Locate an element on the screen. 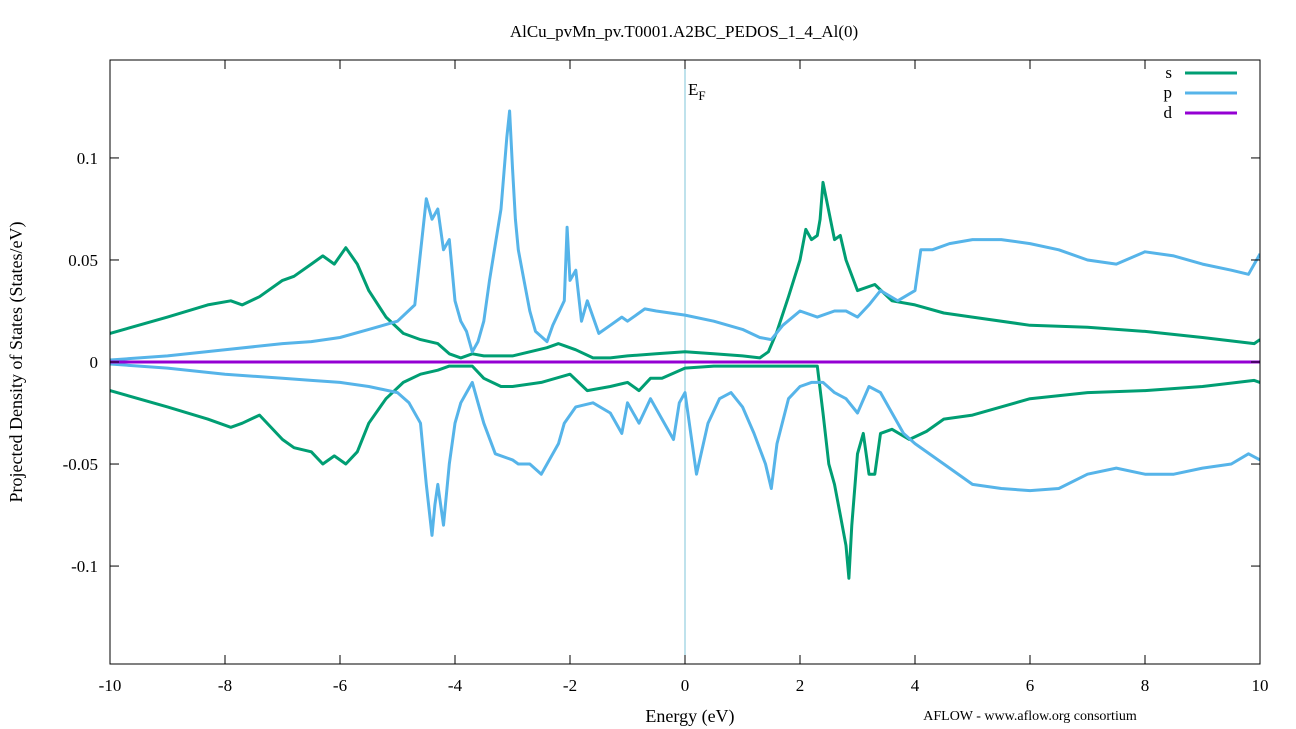 The height and width of the screenshot is (729, 1296). x-axis-label: Energy (eV) is located at coordinates (689, 716).